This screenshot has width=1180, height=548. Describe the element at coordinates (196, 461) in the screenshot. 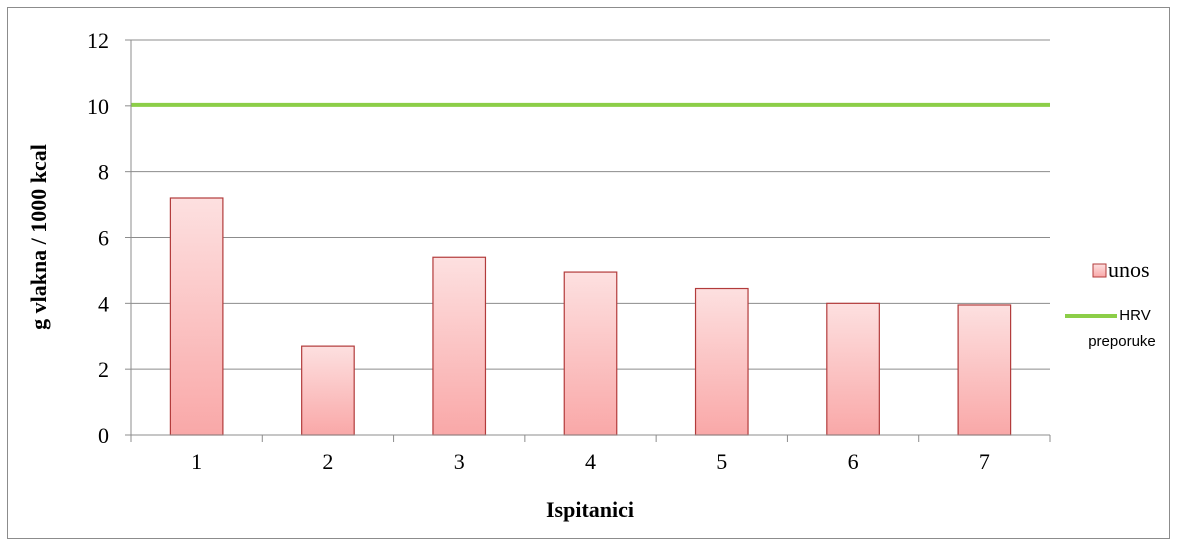

I see `x-tick-label: 1` at that location.